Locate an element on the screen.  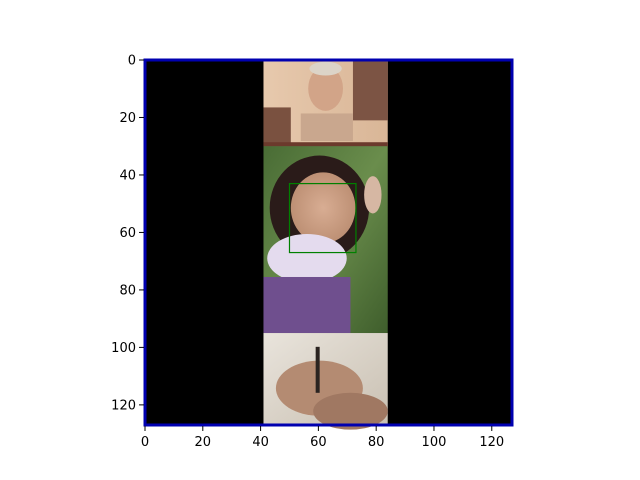
x-axis: 0 20 40 60 80 100 120 is located at coordinates (322, 438).